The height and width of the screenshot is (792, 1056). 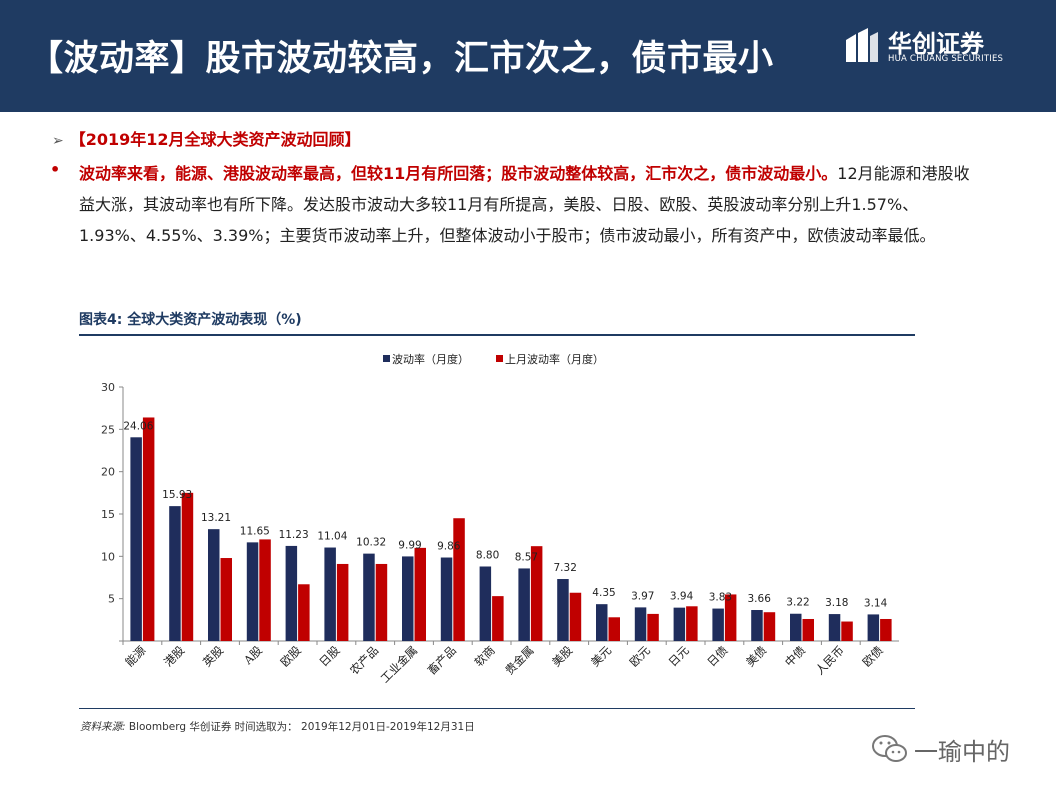 What do you see at coordinates (717, 656) in the screenshot?
I see `x-category-label: 日债` at bounding box center [717, 656].